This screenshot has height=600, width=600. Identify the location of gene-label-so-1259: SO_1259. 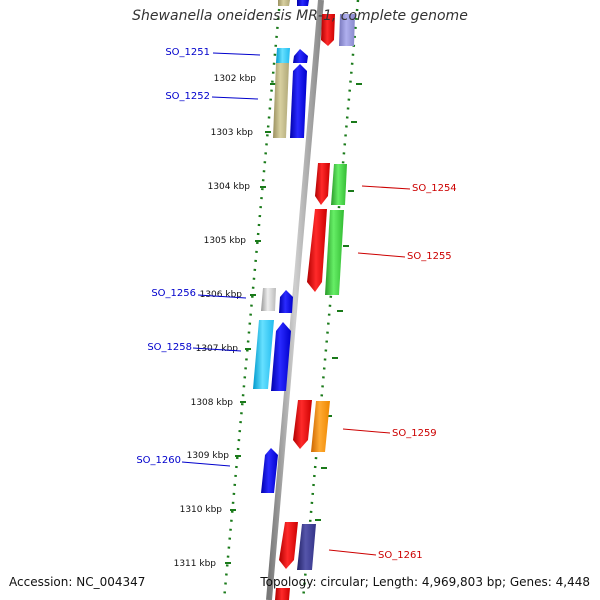
(414, 433).